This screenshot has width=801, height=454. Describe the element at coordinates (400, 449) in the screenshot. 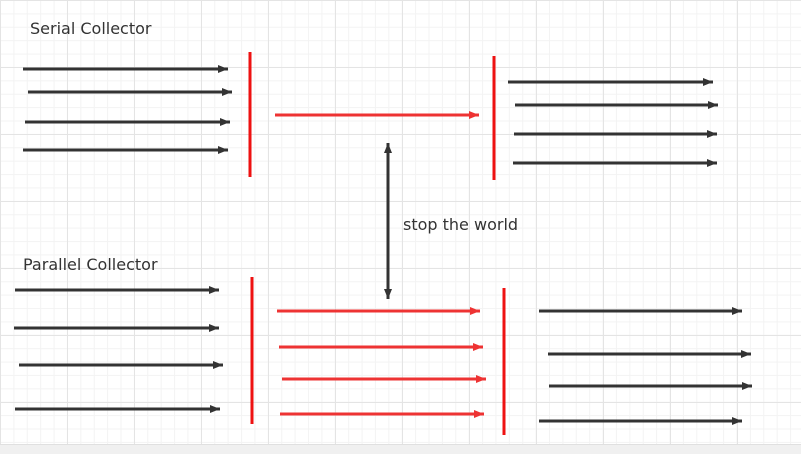

I see `horizontal-scrollbar` at that location.